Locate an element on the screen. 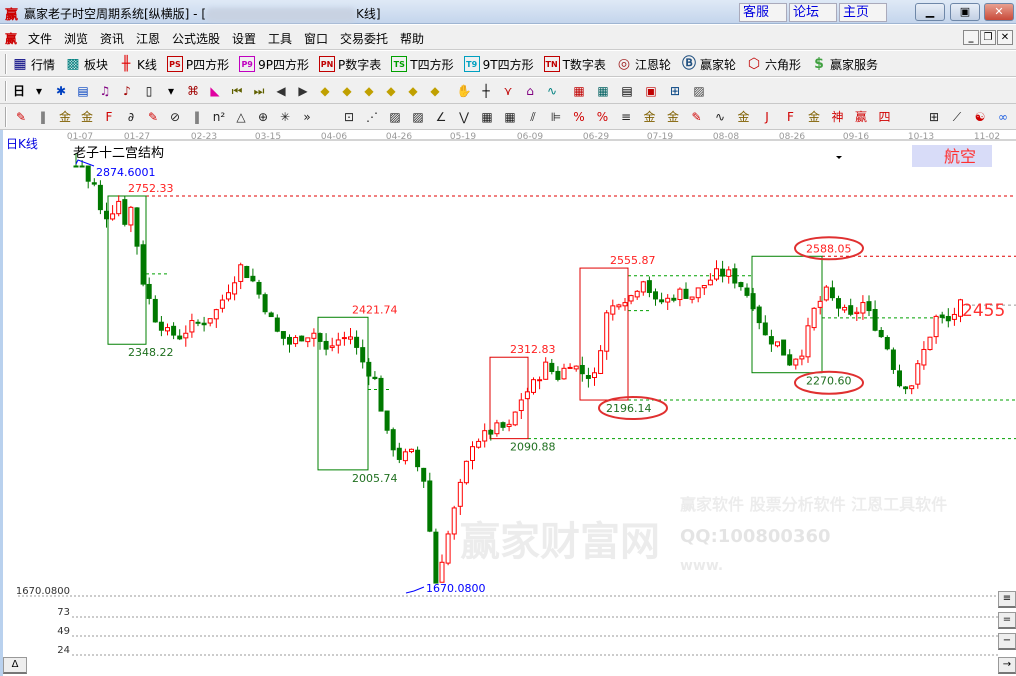  god-icon: 神 is located at coordinates (837, 117).